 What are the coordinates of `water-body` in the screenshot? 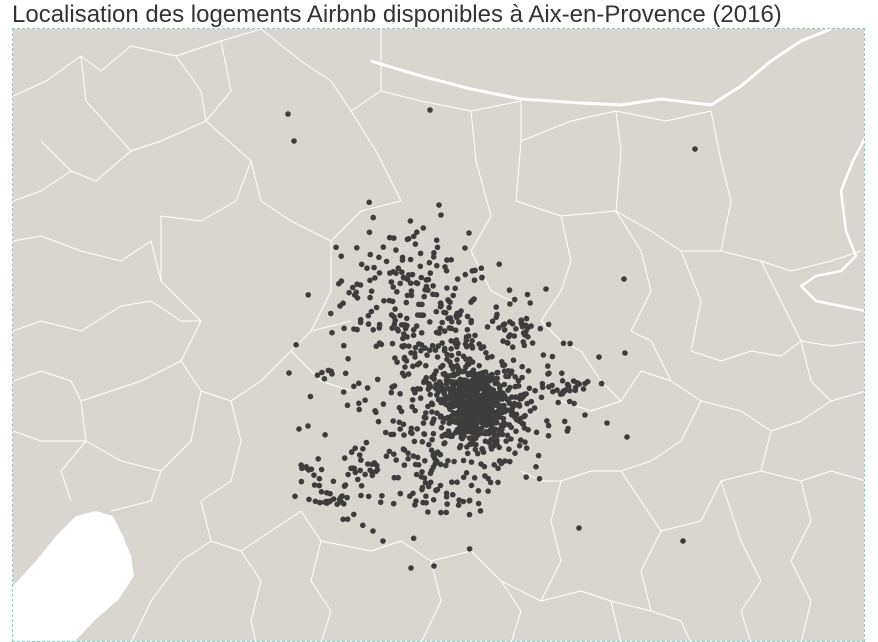 It's located at (73, 576).